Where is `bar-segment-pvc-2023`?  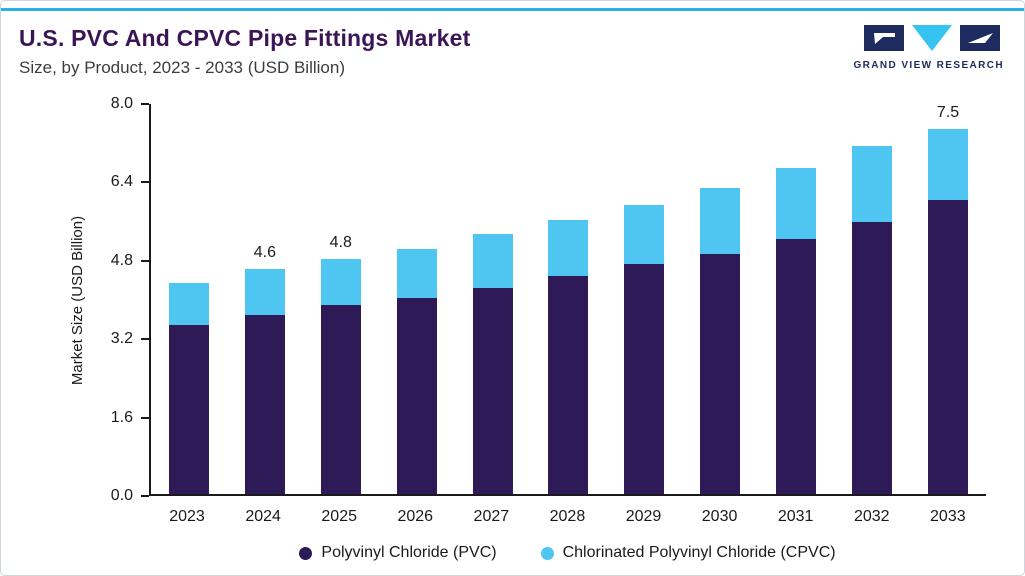
bar-segment-pvc-2023 is located at coordinates (188, 409).